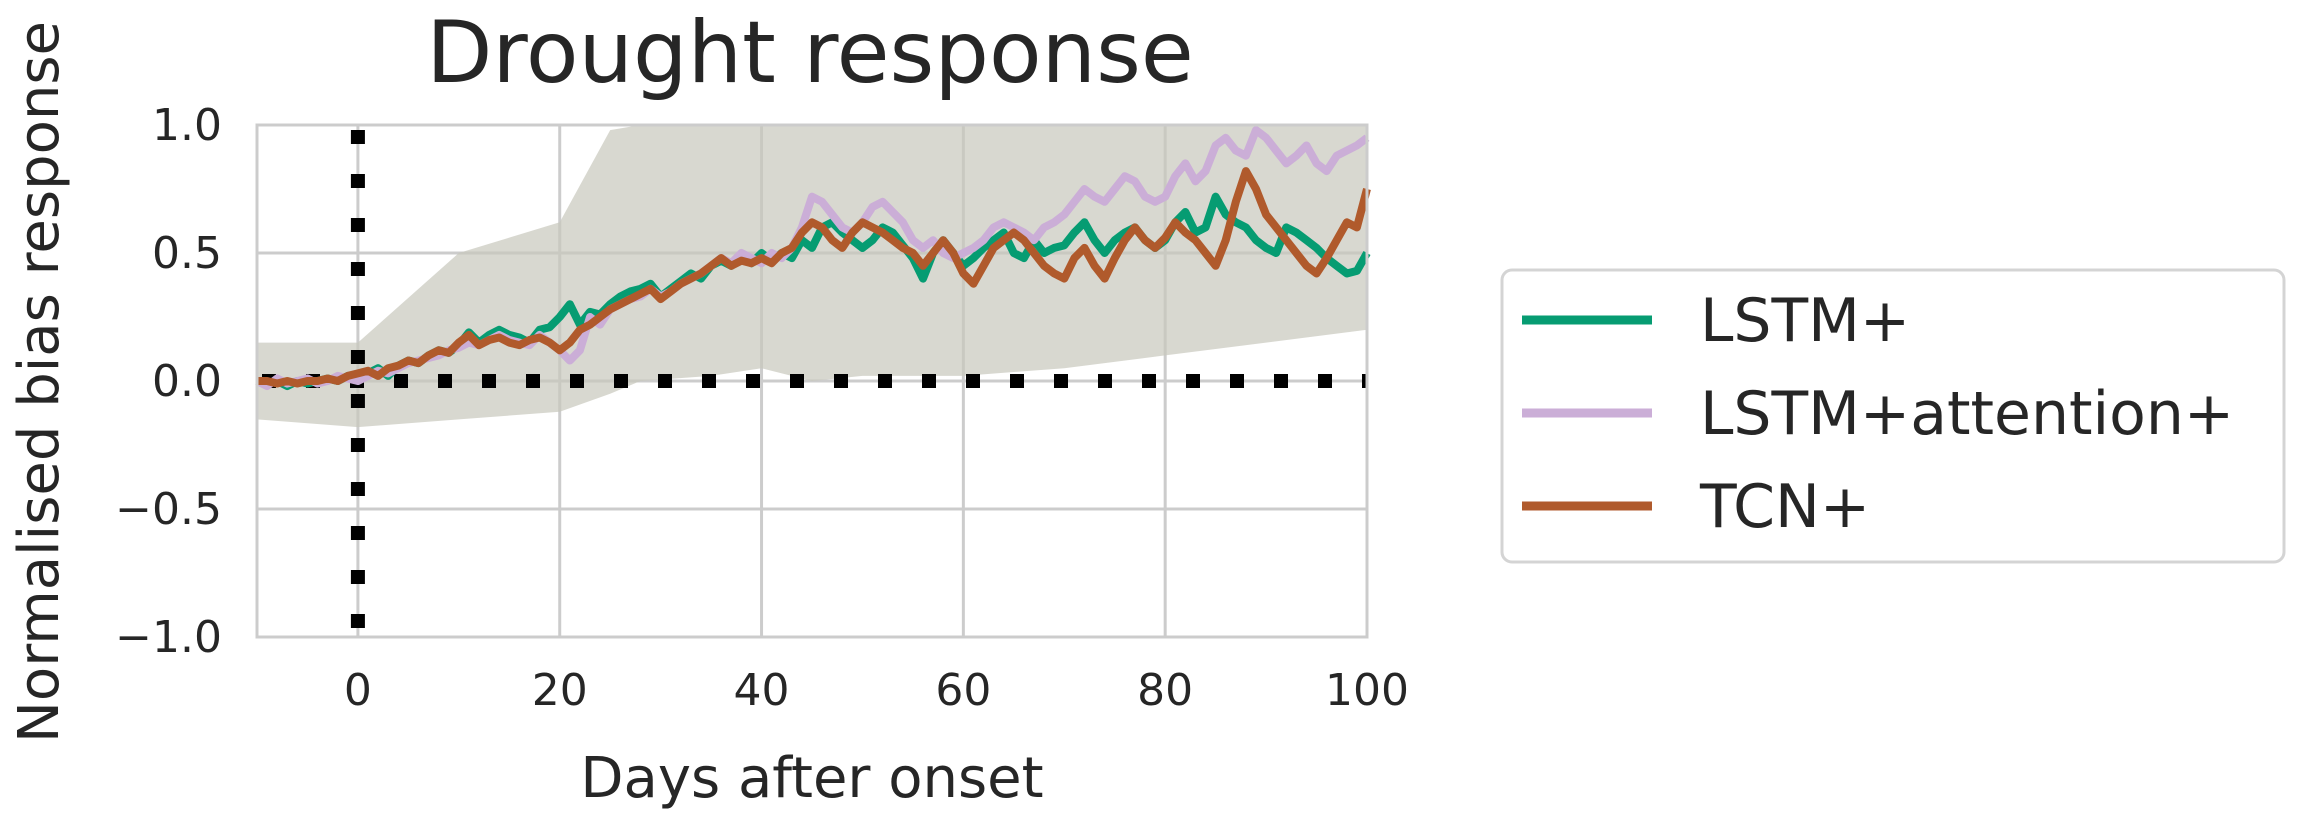  Describe the element at coordinates (187, 125) in the screenshot. I see `y-tick-label: 1.0` at that location.